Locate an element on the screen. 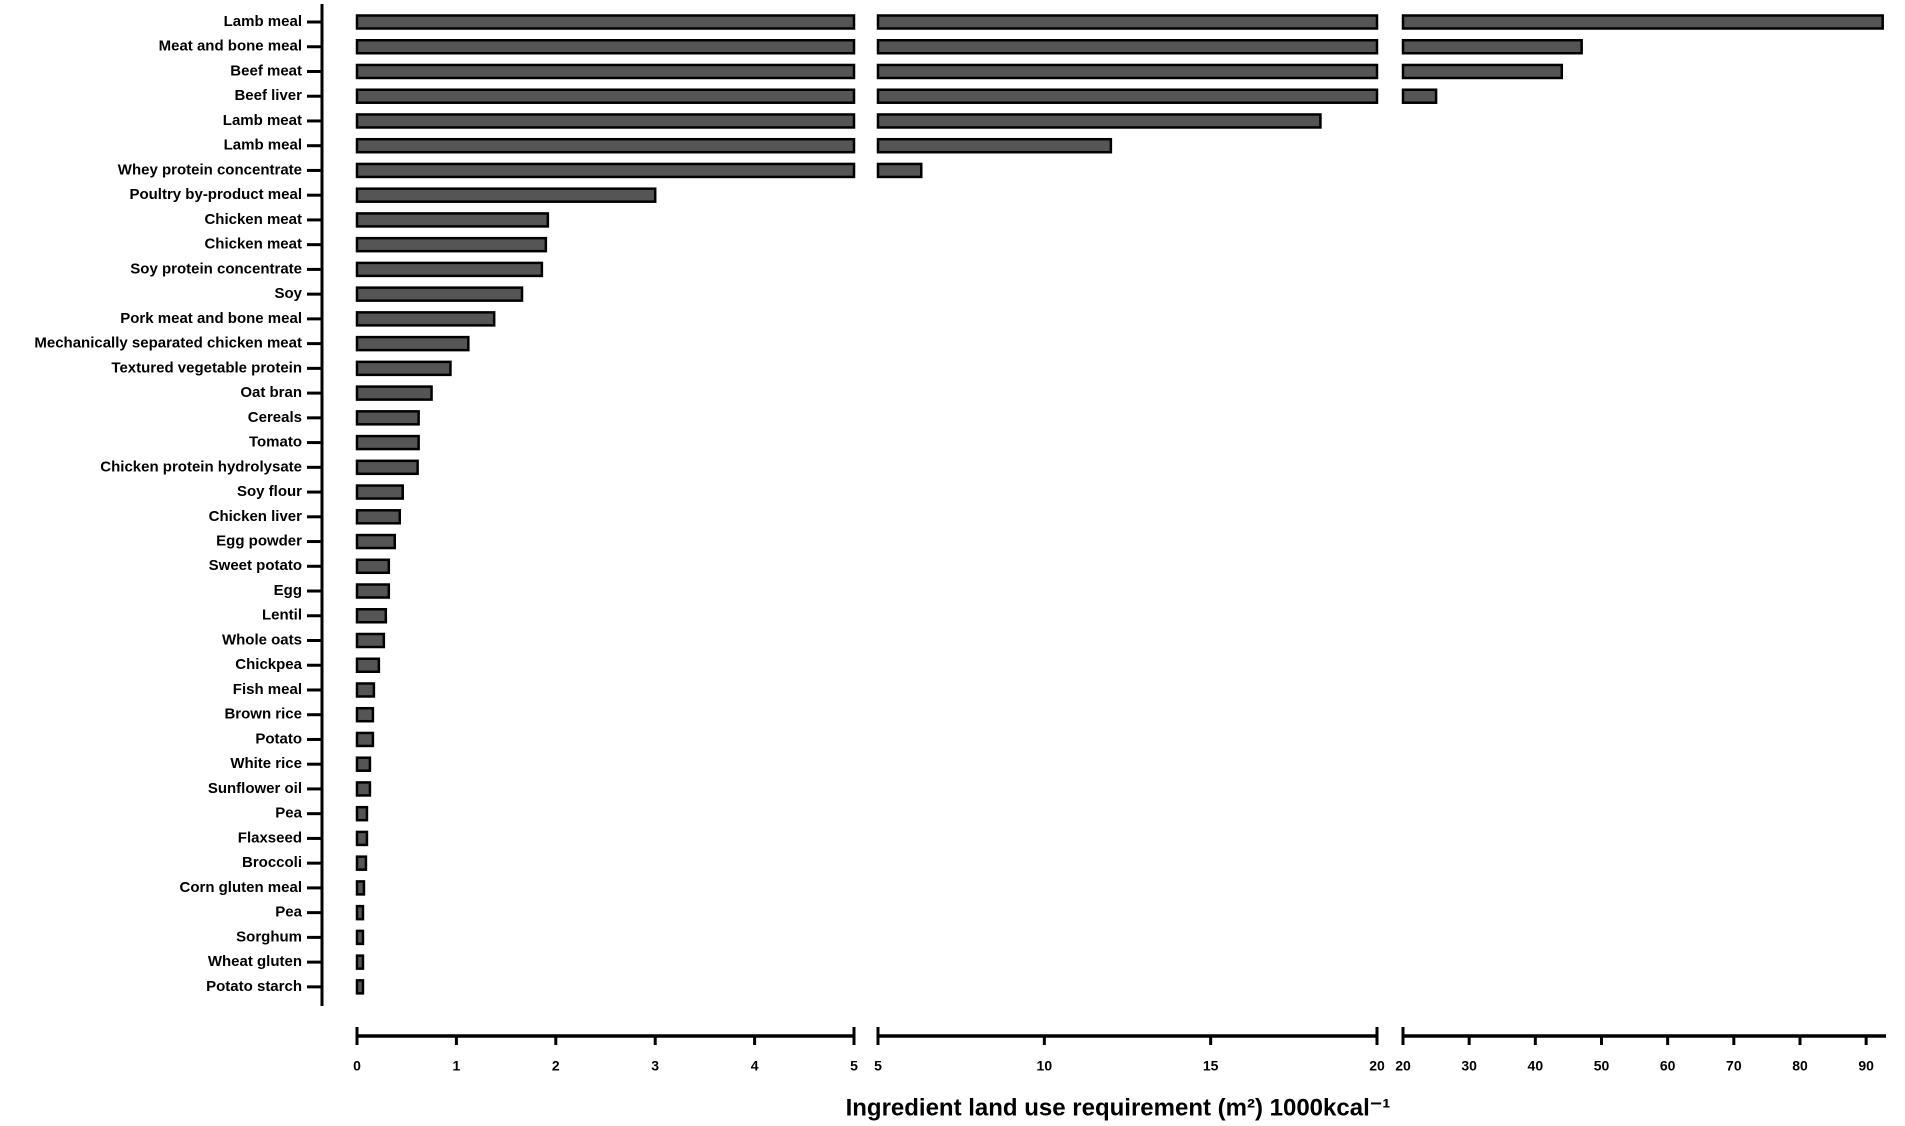 This screenshot has width=1905, height=1126. x-tick-label: 30 is located at coordinates (1469, 1066).